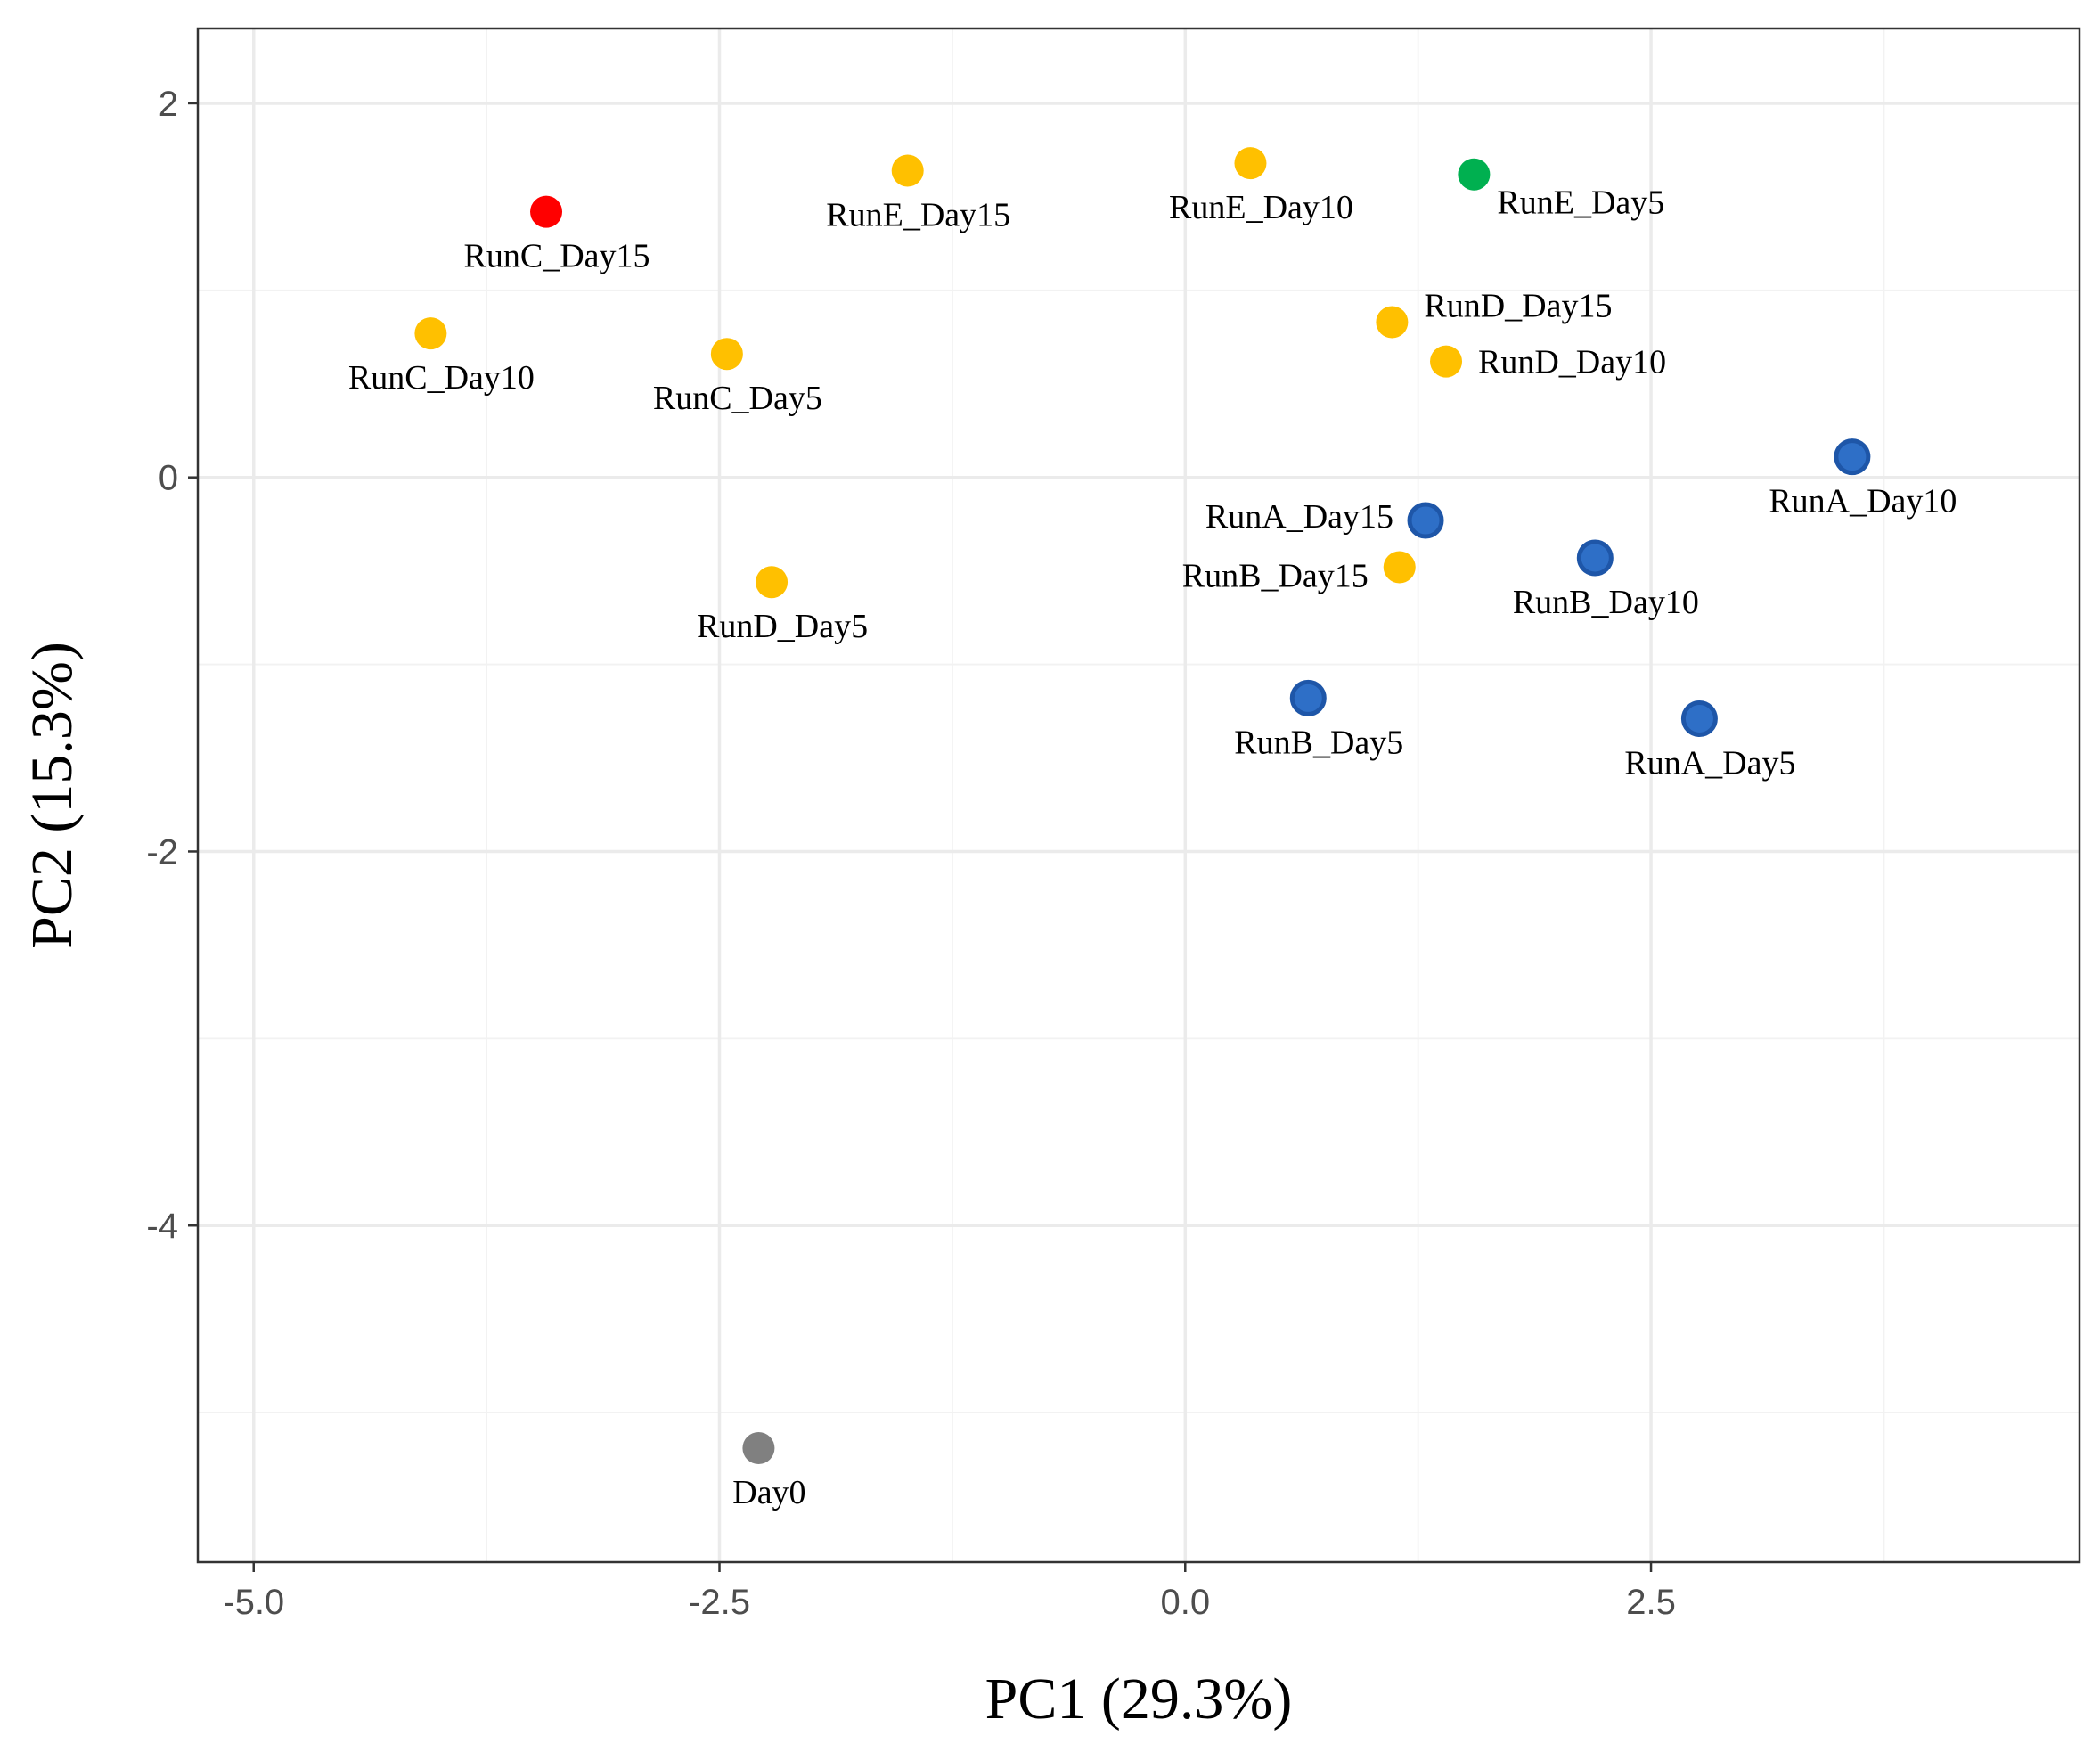 The image size is (2100, 1744). I want to click on y-axis-title: PC2 (15.3%), so click(53, 795).